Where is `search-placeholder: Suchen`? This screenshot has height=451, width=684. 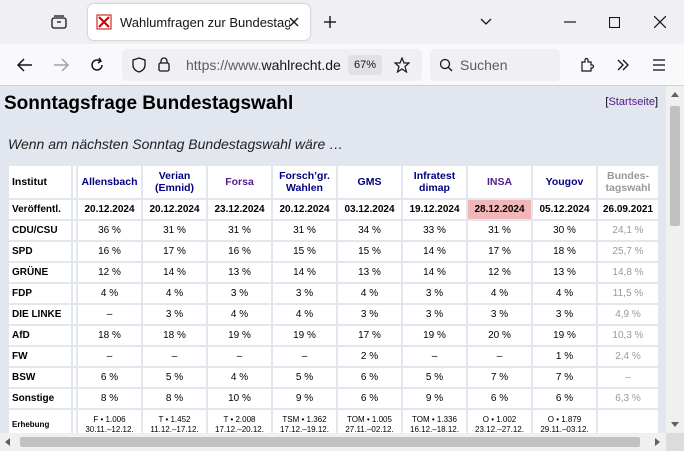 search-placeholder: Suchen is located at coordinates (484, 65).